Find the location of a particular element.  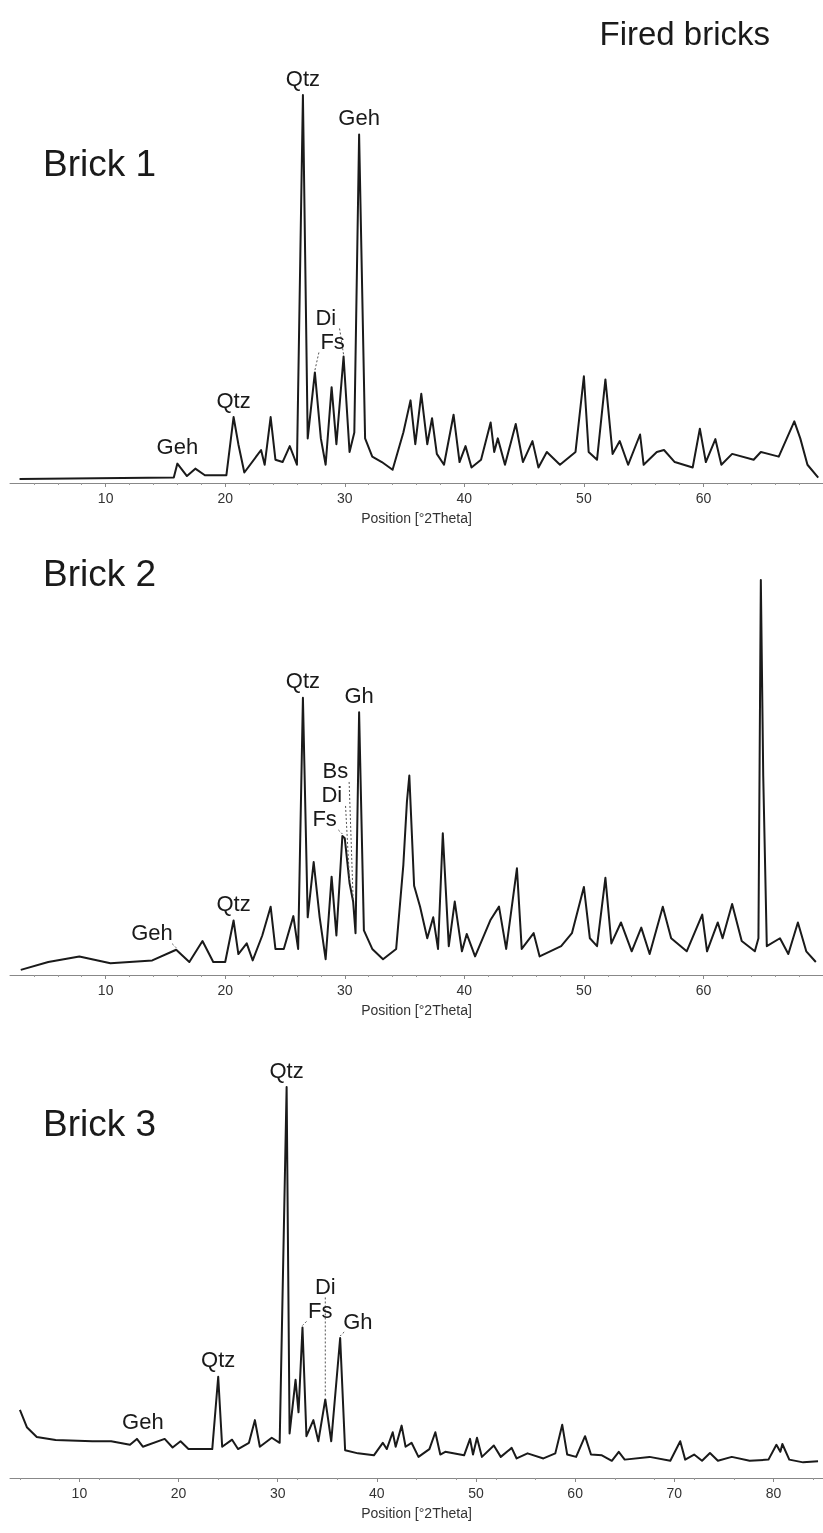

chart-title: Brick 2 is located at coordinates (100, 573).